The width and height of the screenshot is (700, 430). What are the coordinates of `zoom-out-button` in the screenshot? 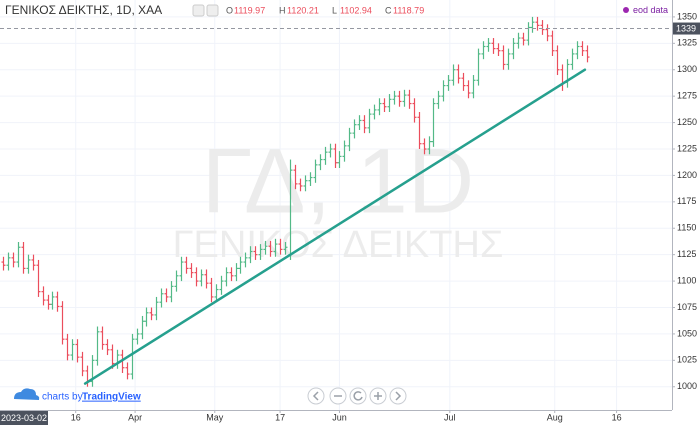 It's located at (338, 396).